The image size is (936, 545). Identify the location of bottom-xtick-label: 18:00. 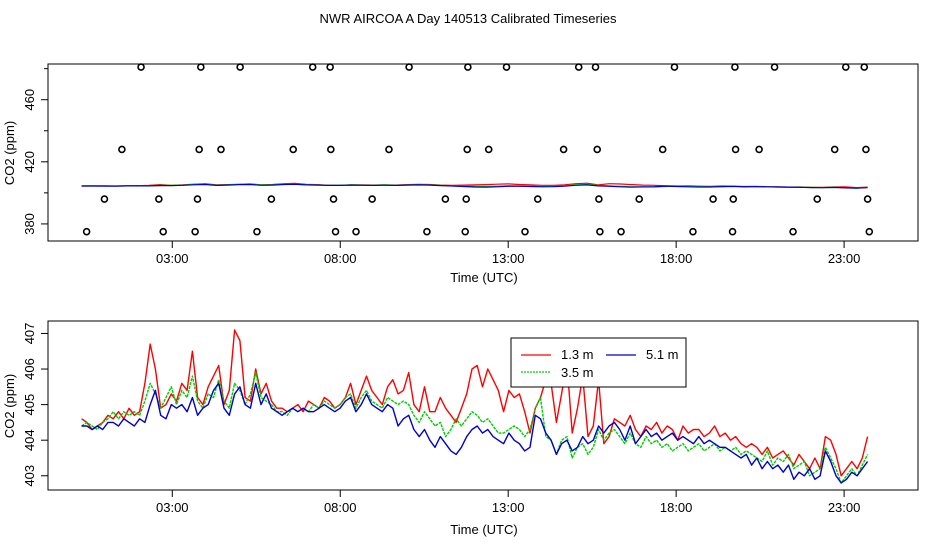
(676, 507).